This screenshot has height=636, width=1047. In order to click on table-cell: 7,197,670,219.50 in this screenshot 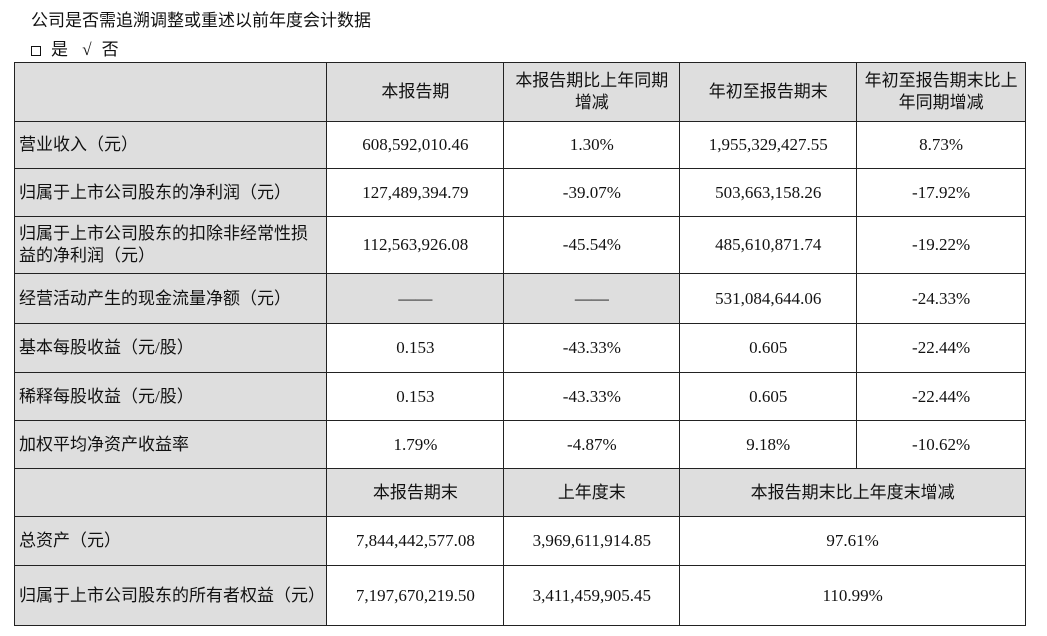, I will do `click(415, 595)`.